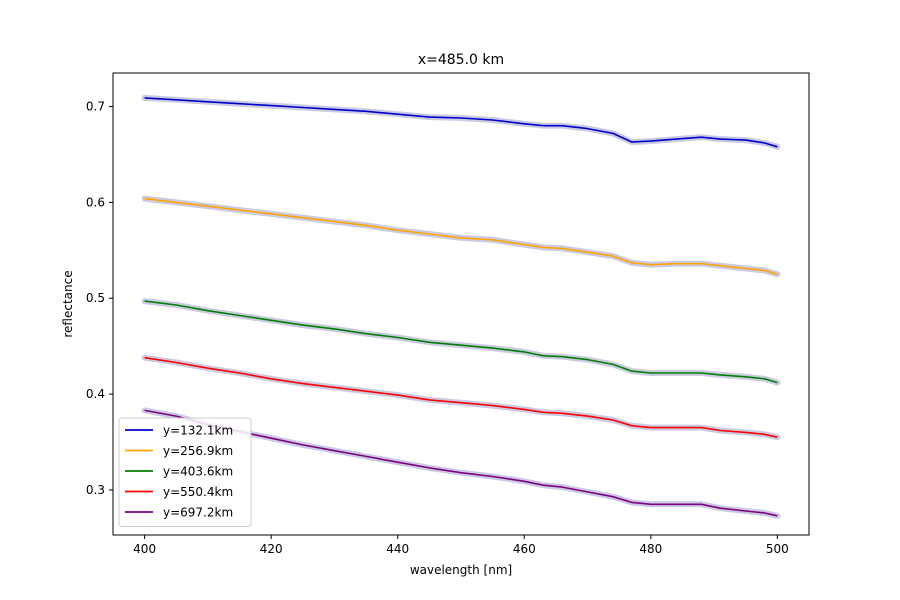  I want to click on legend-box, so click(185, 472).